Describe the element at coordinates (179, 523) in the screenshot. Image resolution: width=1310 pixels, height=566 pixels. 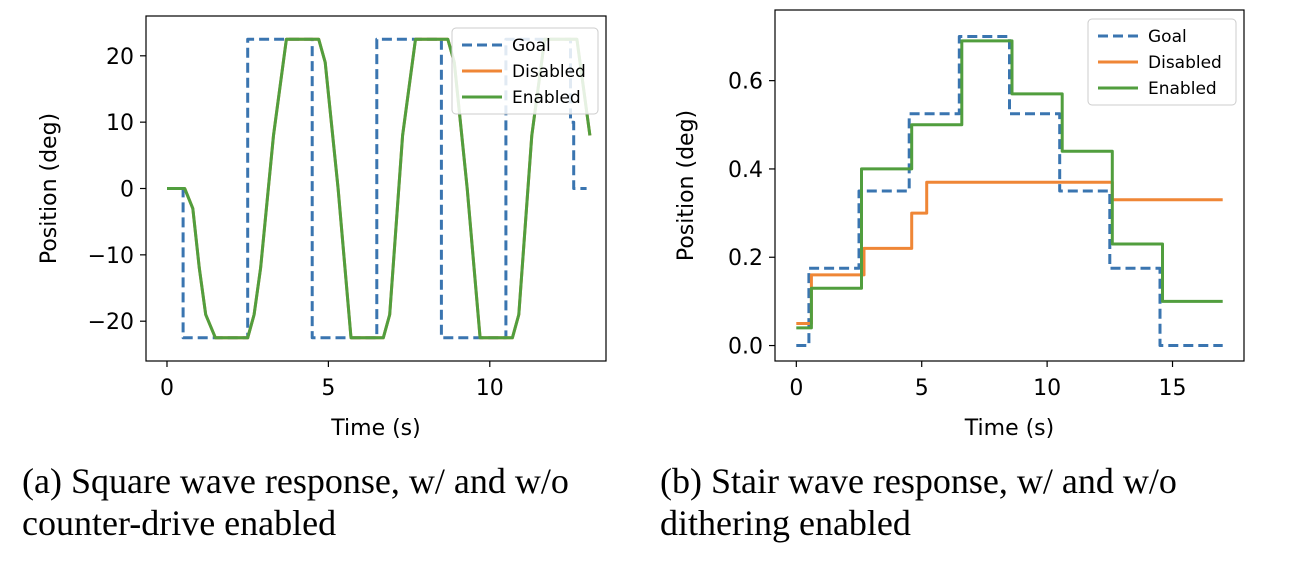
I see `caption-a-line-2: counter-drive enabled` at that location.